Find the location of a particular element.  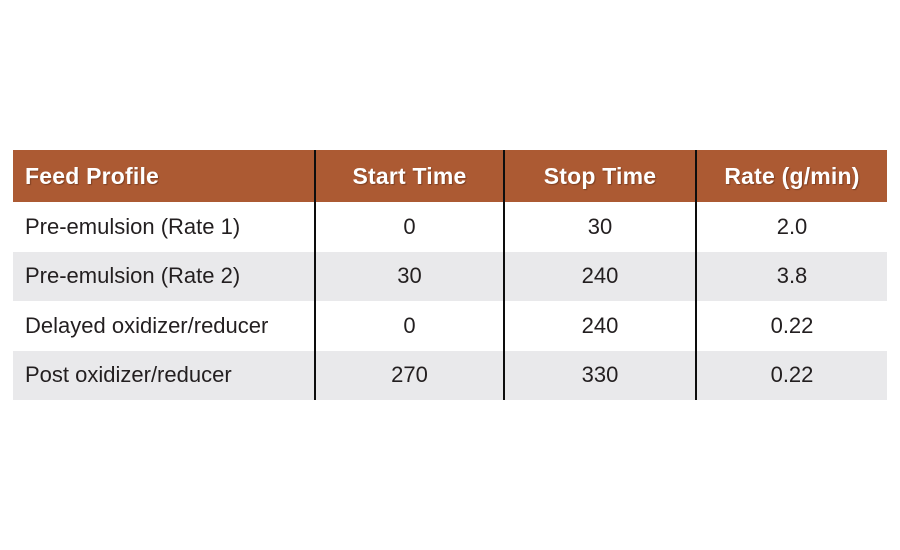

column-header-stop-time: Stop Time is located at coordinates (599, 176).